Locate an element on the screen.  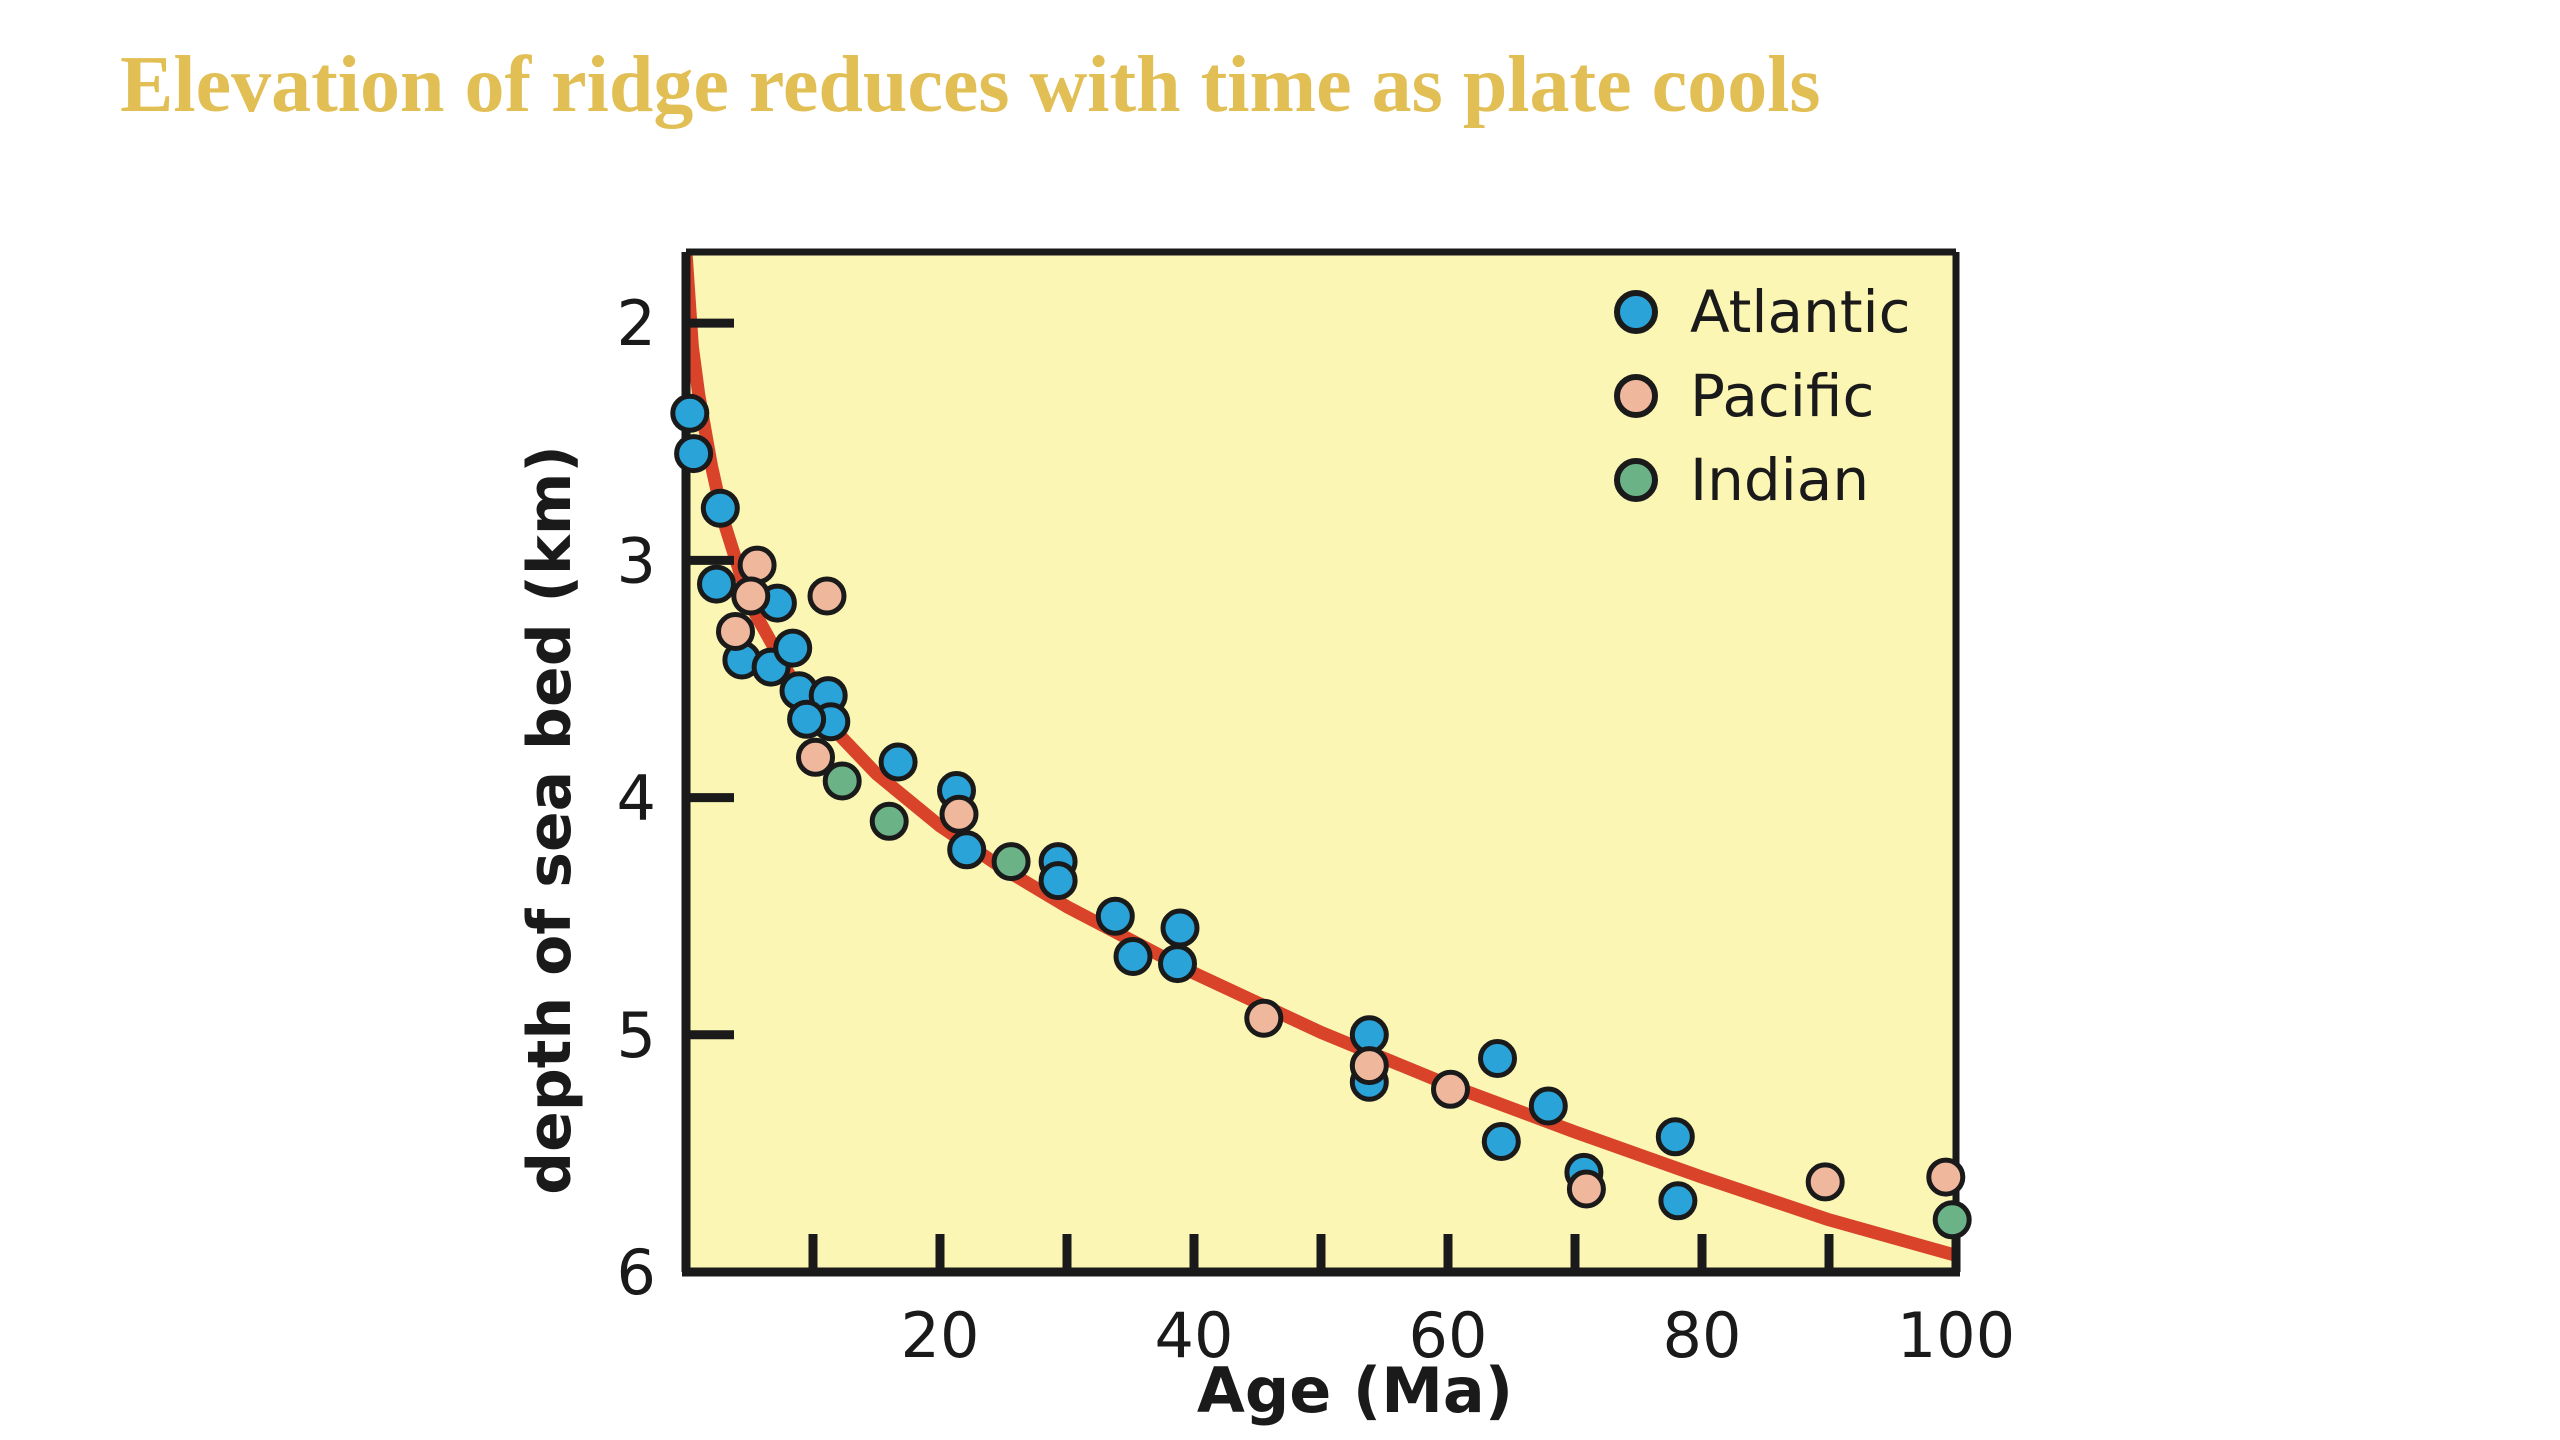
legend-label-pacific: Pacific is located at coordinates (1782, 396).